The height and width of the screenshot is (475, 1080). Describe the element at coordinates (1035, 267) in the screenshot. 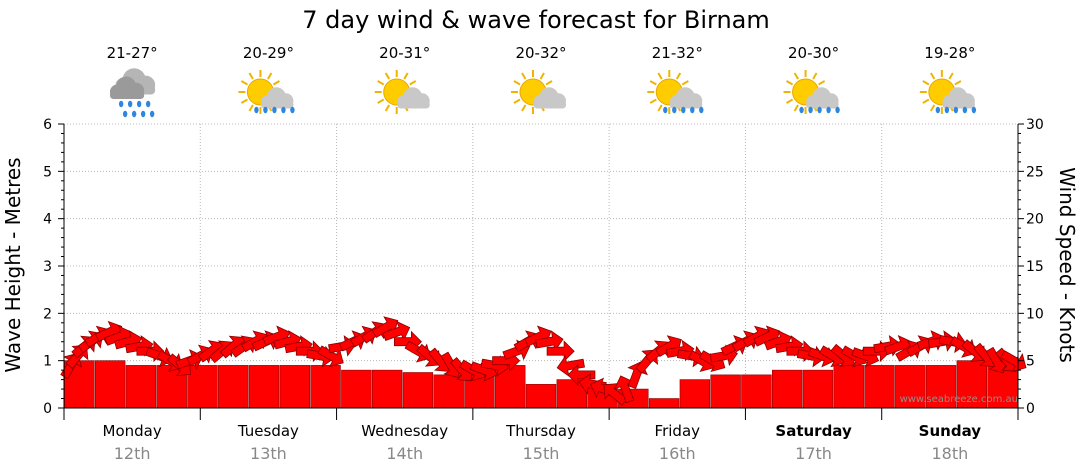

I see `y2-tick-label: 15` at that location.